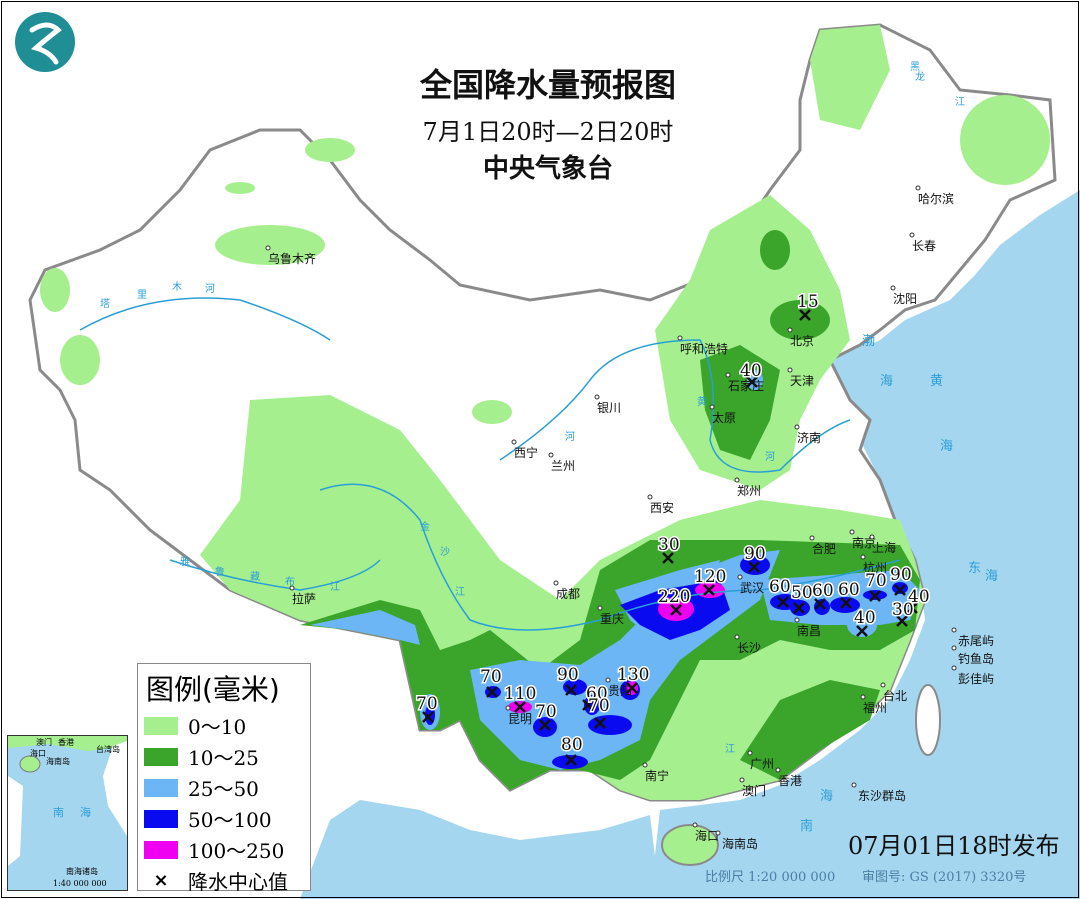 The width and height of the screenshot is (1080, 899). What do you see at coordinates (491, 682) in the screenshot?
I see `precip-center: 70` at bounding box center [491, 682].